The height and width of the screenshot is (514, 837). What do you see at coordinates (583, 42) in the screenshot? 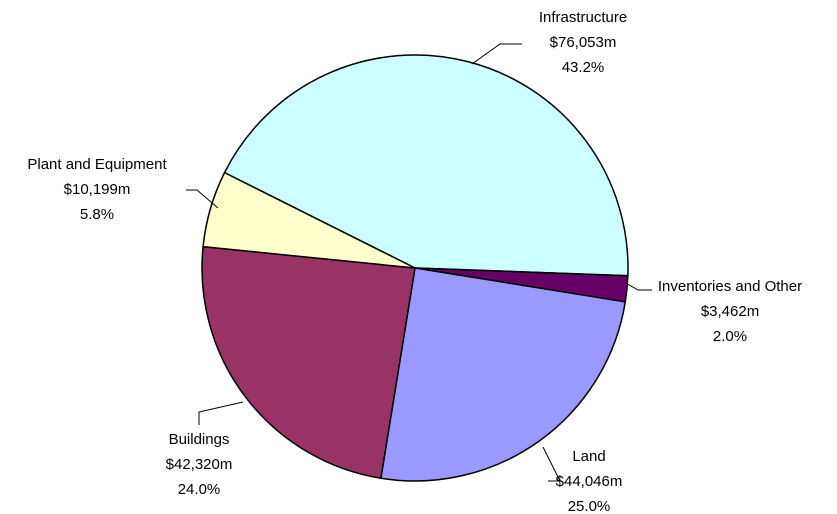
I see `value-label: $76,053m` at bounding box center [583, 42].